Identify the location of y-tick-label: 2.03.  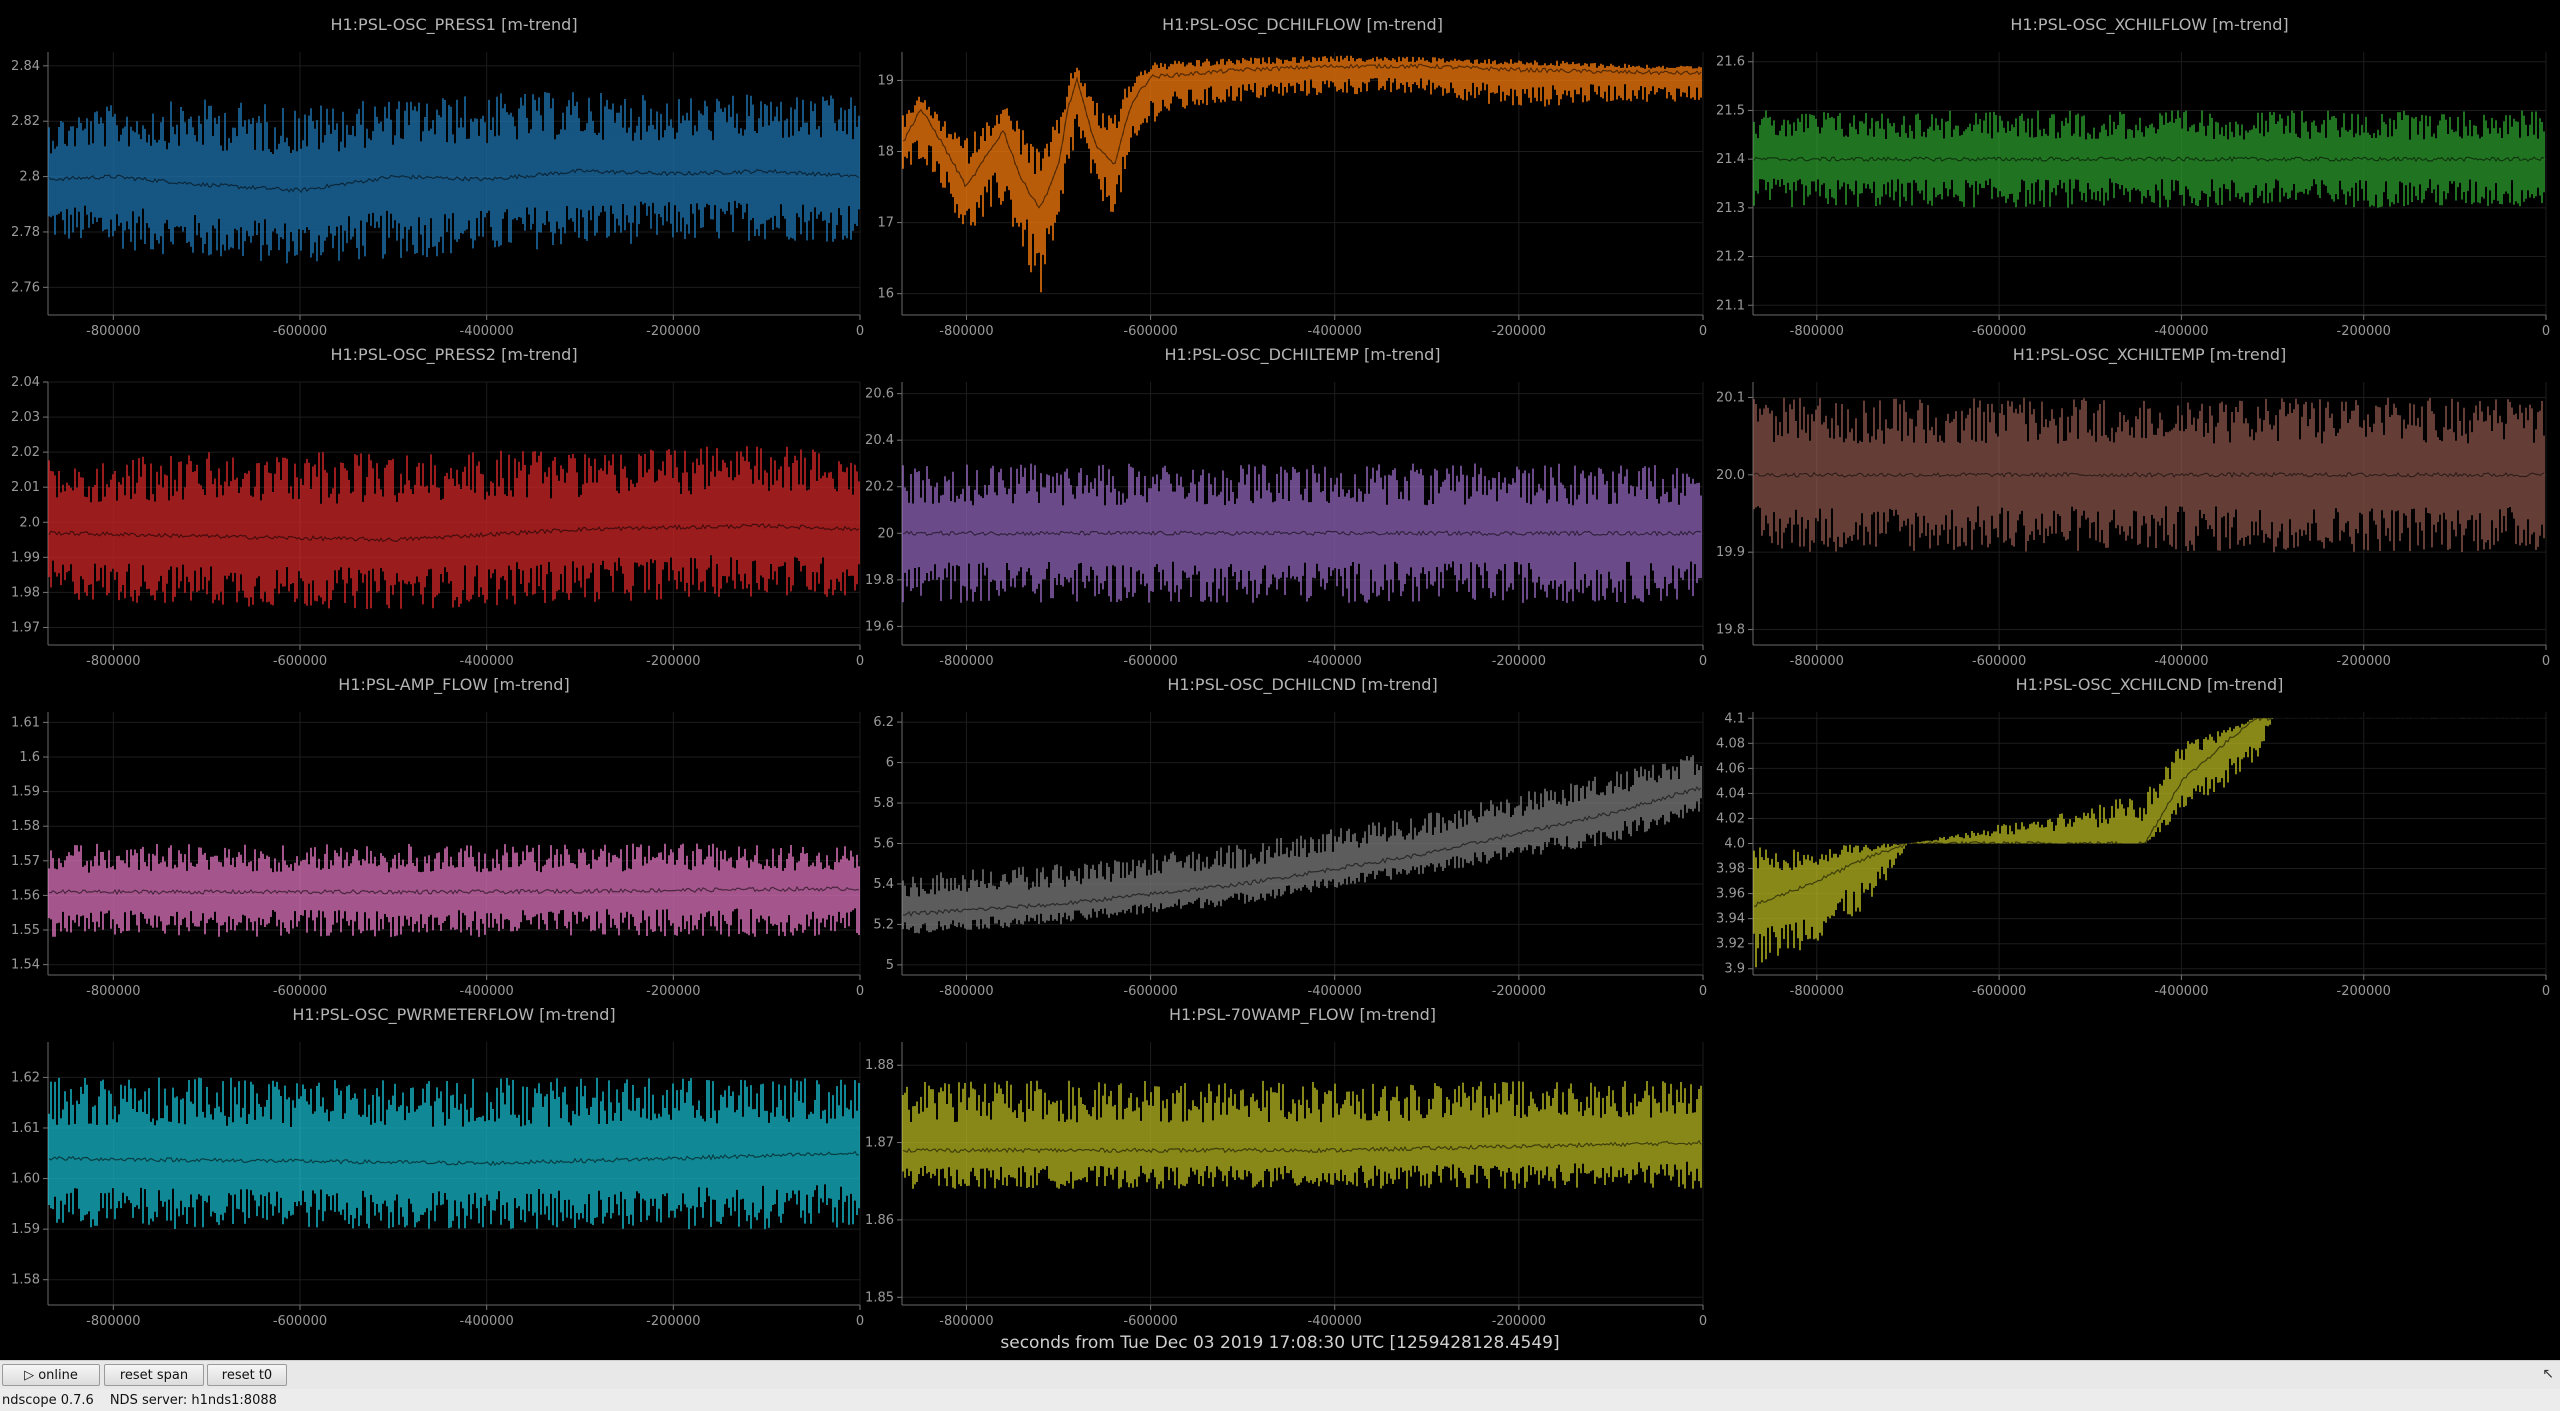
(25, 417).